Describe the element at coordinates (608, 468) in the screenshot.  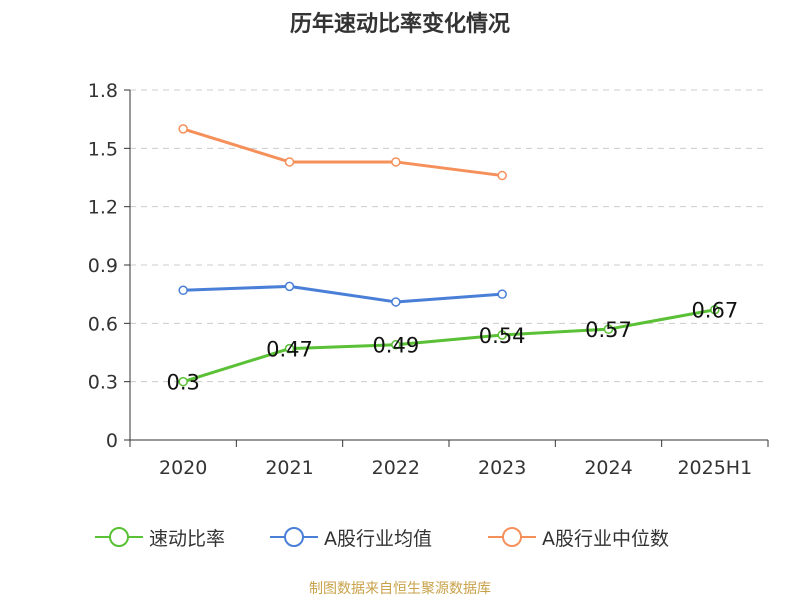
I see `x-tick-label: 2024` at that location.